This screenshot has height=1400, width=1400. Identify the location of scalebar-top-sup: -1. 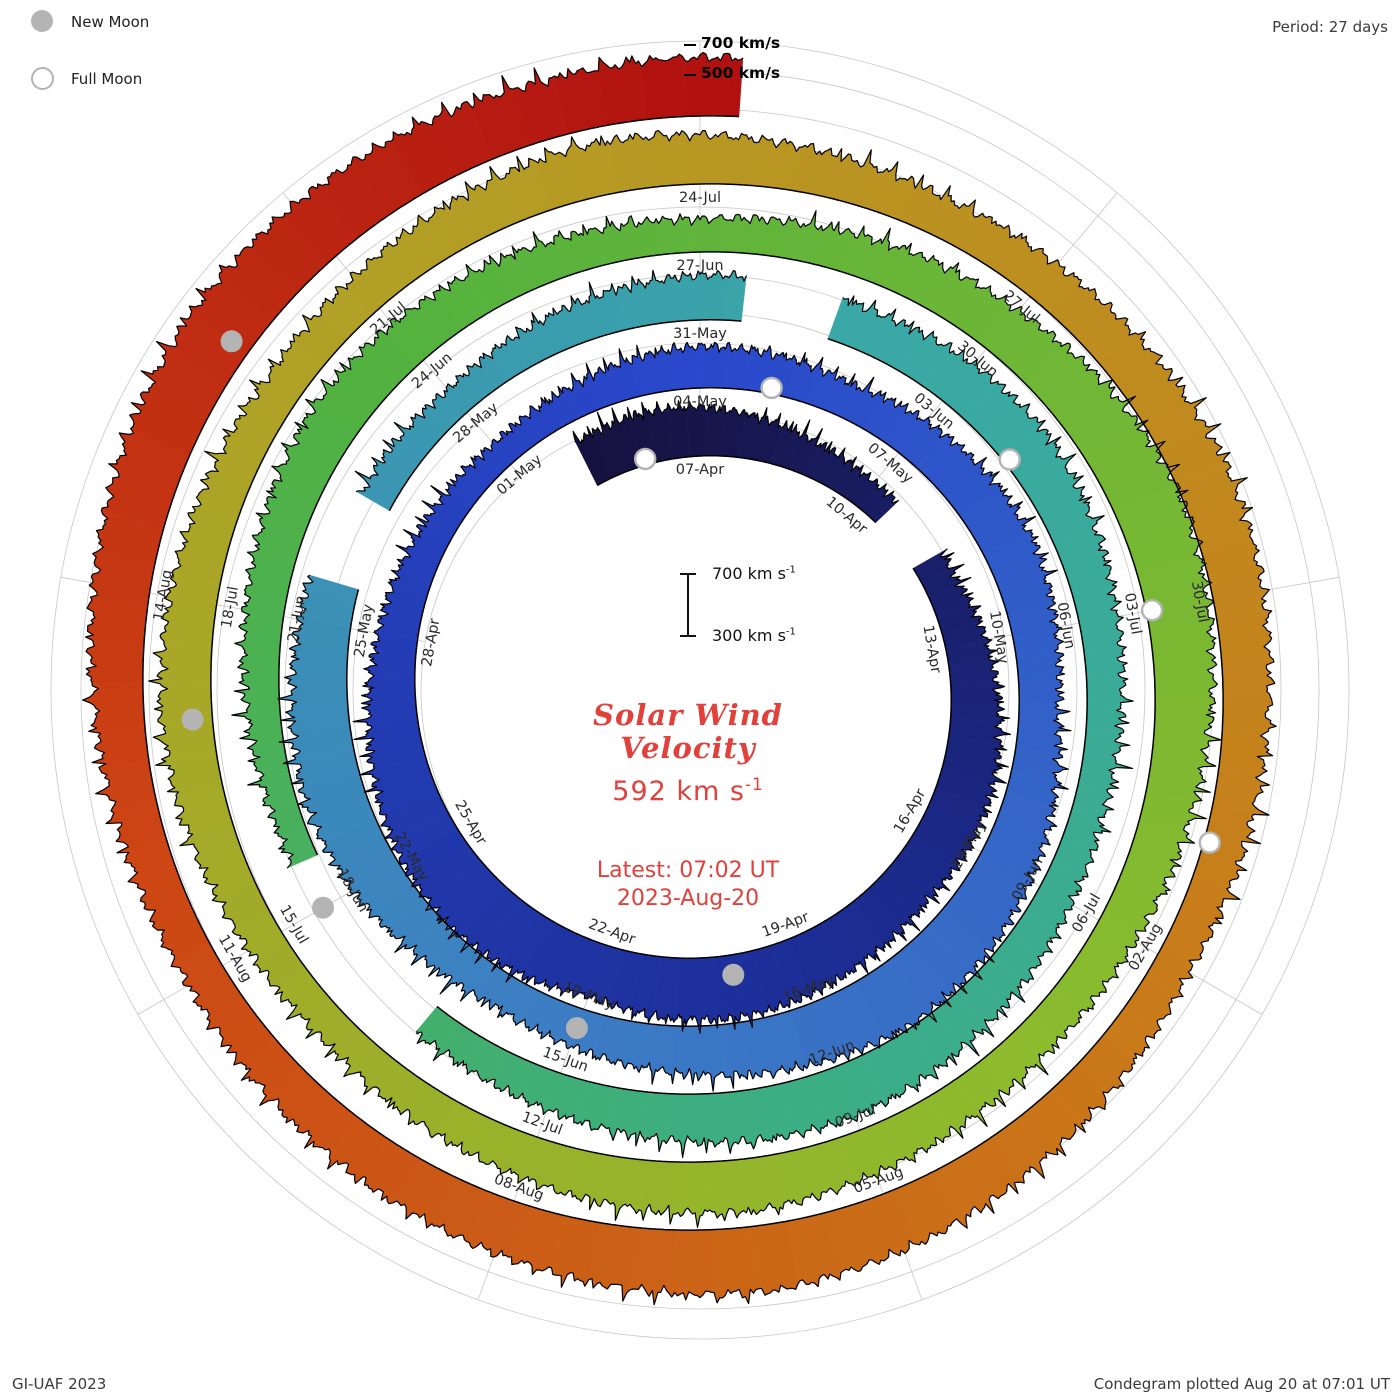
(790, 570).